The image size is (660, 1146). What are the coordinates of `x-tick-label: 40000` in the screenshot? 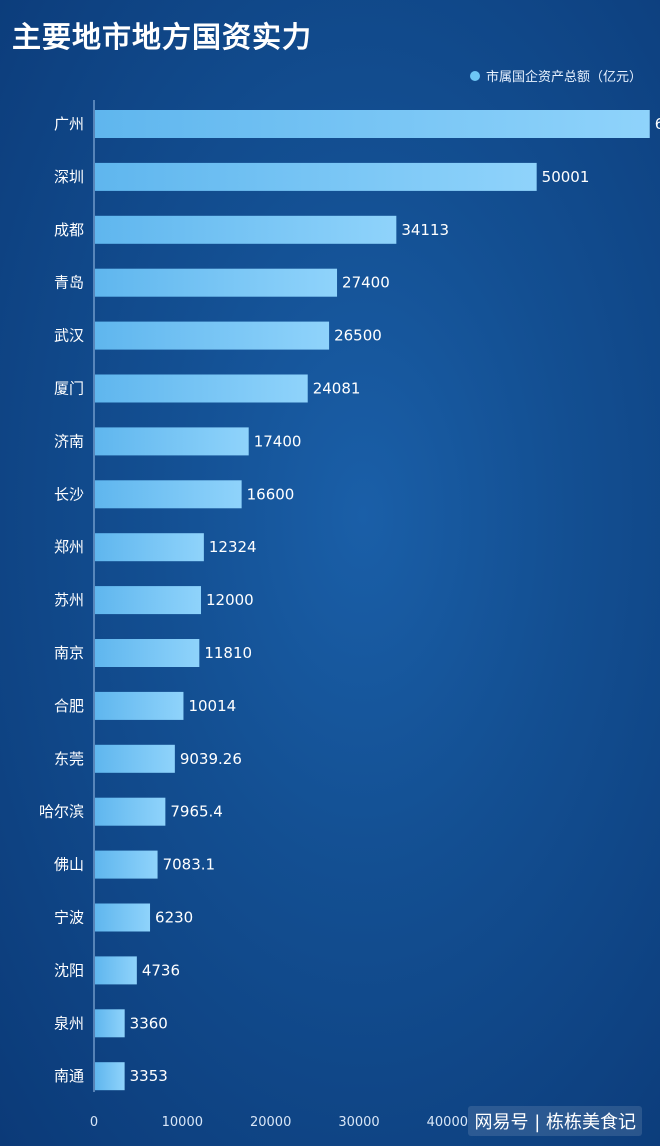 It's located at (447, 1122).